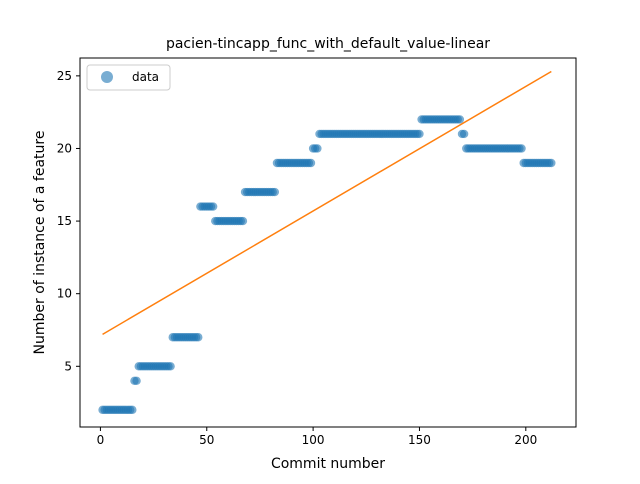  Describe the element at coordinates (64, 294) in the screenshot. I see `y-tick-label: 10` at that location.